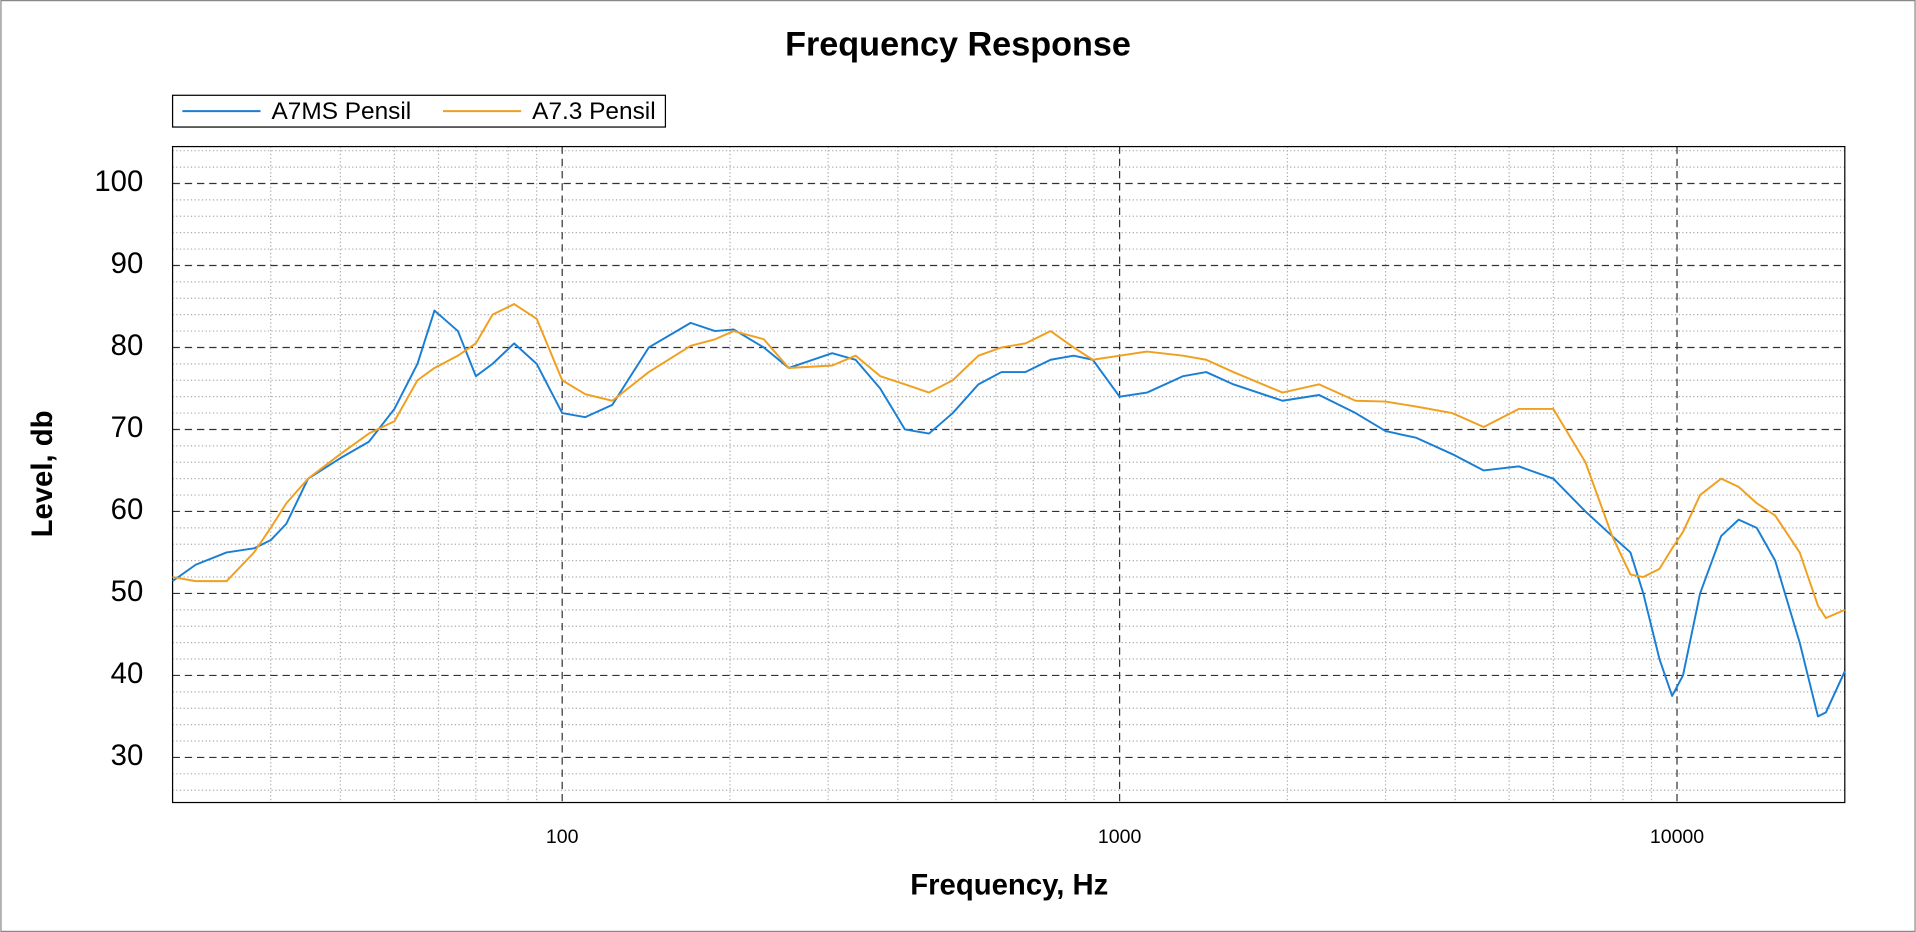 This screenshot has height=932, width=1916. I want to click on legend-label: A7MS Pensil, so click(342, 111).